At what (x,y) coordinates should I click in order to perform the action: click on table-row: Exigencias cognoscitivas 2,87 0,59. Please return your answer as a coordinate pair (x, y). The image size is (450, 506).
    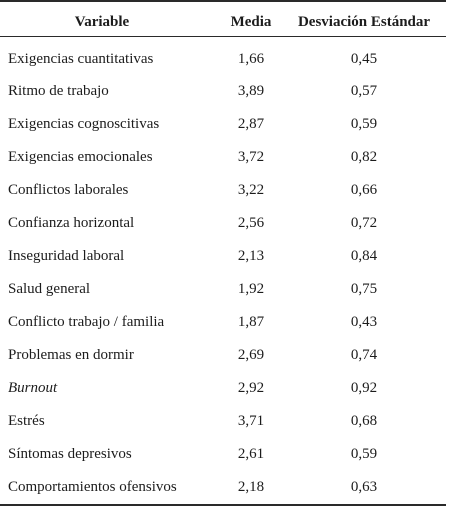
    Looking at the image, I should click on (223, 124).